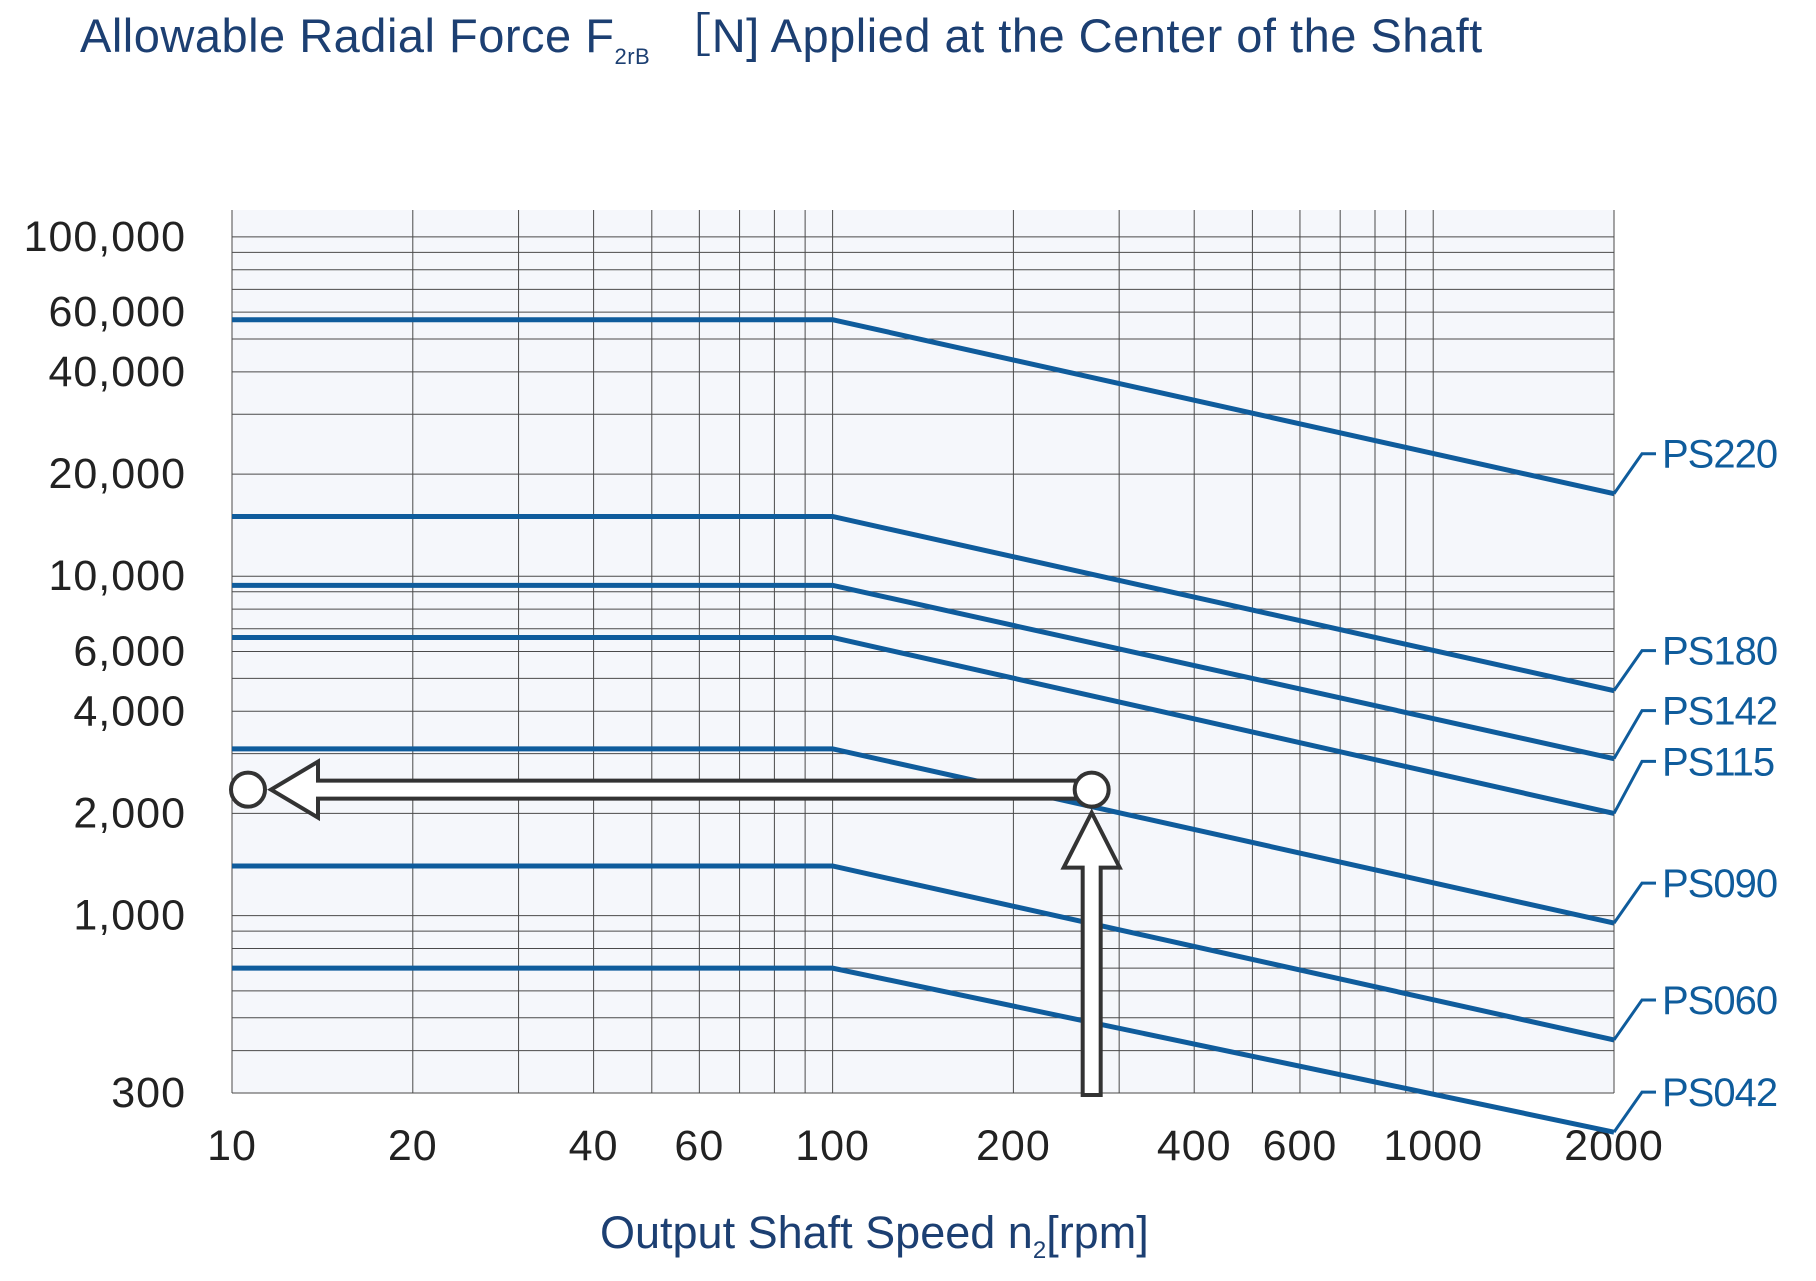 The height and width of the screenshot is (1281, 1816). What do you see at coordinates (1719, 1001) in the screenshot?
I see `series-label-ps060: PS060` at bounding box center [1719, 1001].